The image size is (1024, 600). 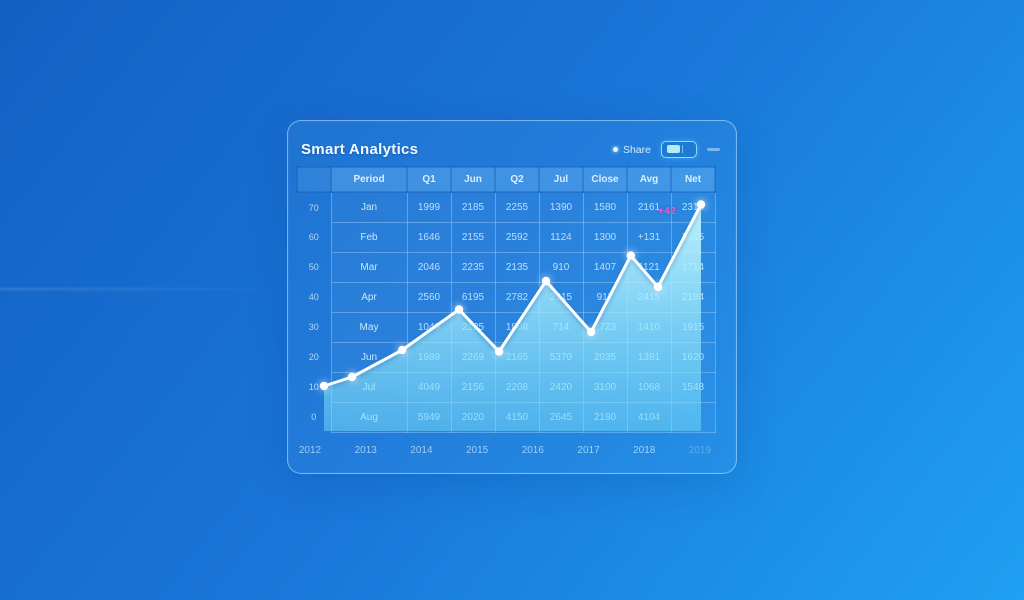 What do you see at coordinates (429, 207) in the screenshot?
I see `table-cell: 1999` at bounding box center [429, 207].